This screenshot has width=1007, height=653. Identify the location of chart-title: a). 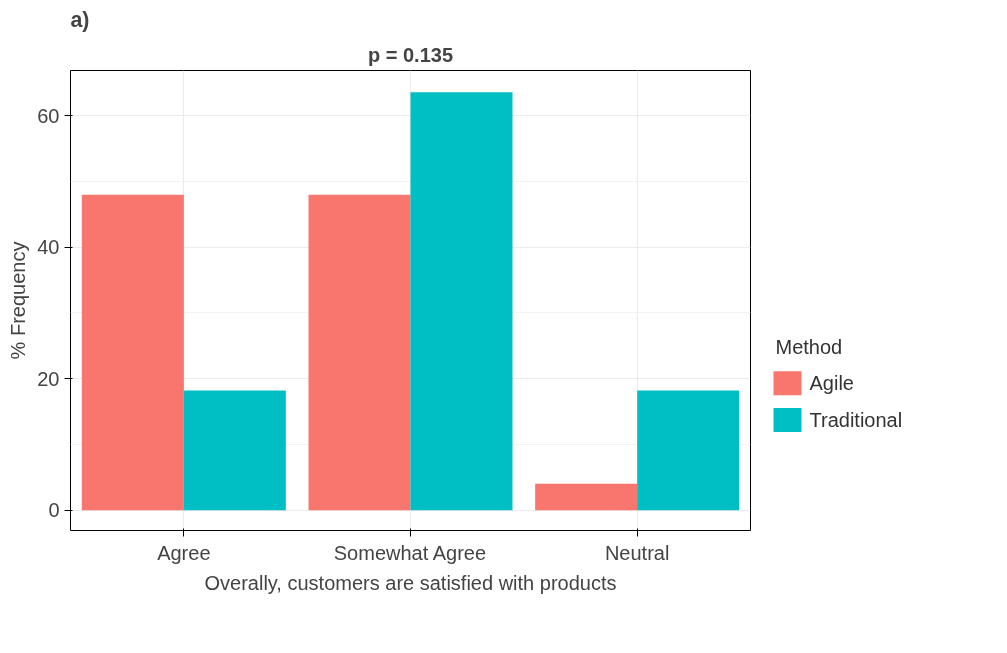
(80, 19).